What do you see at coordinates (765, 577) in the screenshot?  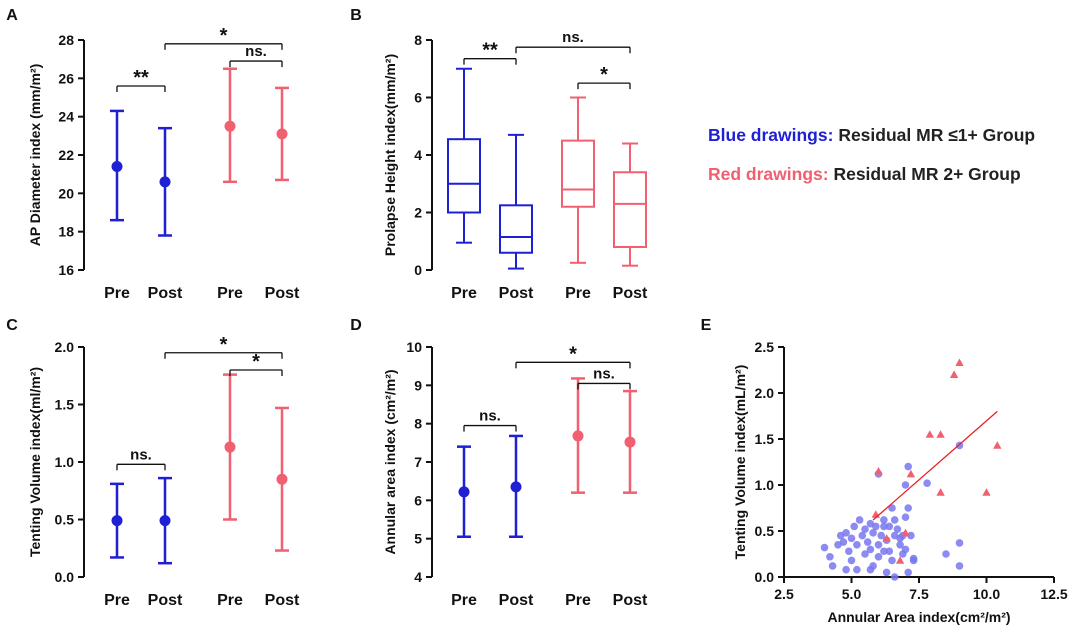 I see `y-tick-label-E: 0.0` at bounding box center [765, 577].